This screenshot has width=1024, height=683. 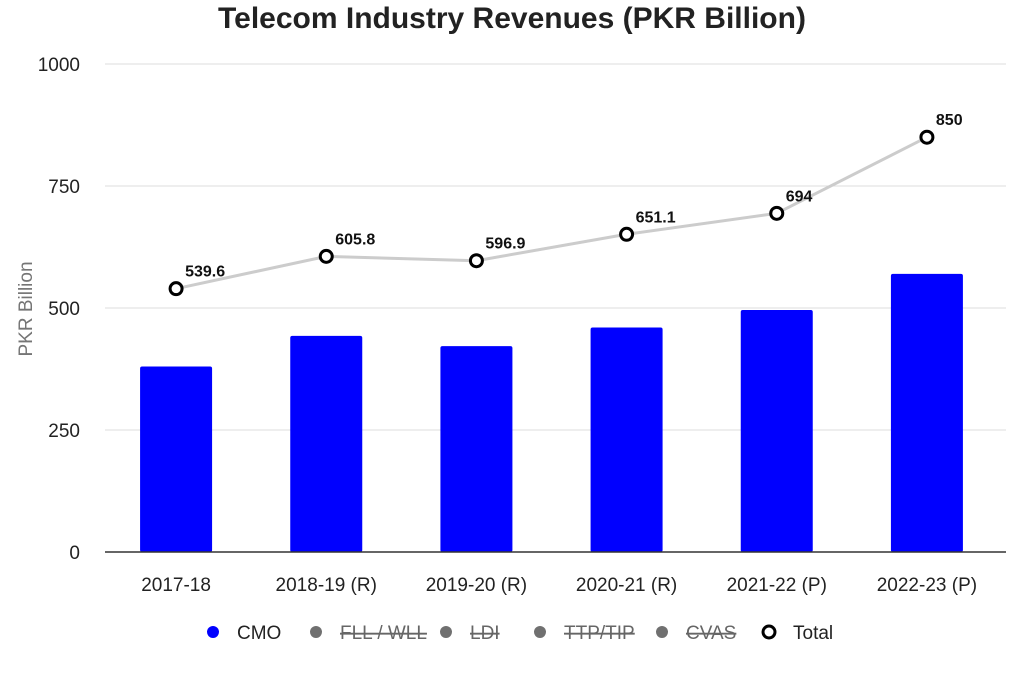 I want to click on y-axis-ticks: 0 250 500 750 1000, so click(x=59, y=309).